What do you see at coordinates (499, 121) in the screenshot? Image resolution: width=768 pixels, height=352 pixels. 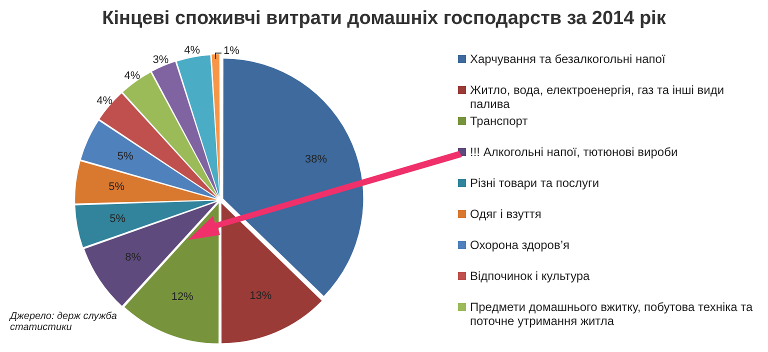 I see `legend-label: Транспорт` at bounding box center [499, 121].